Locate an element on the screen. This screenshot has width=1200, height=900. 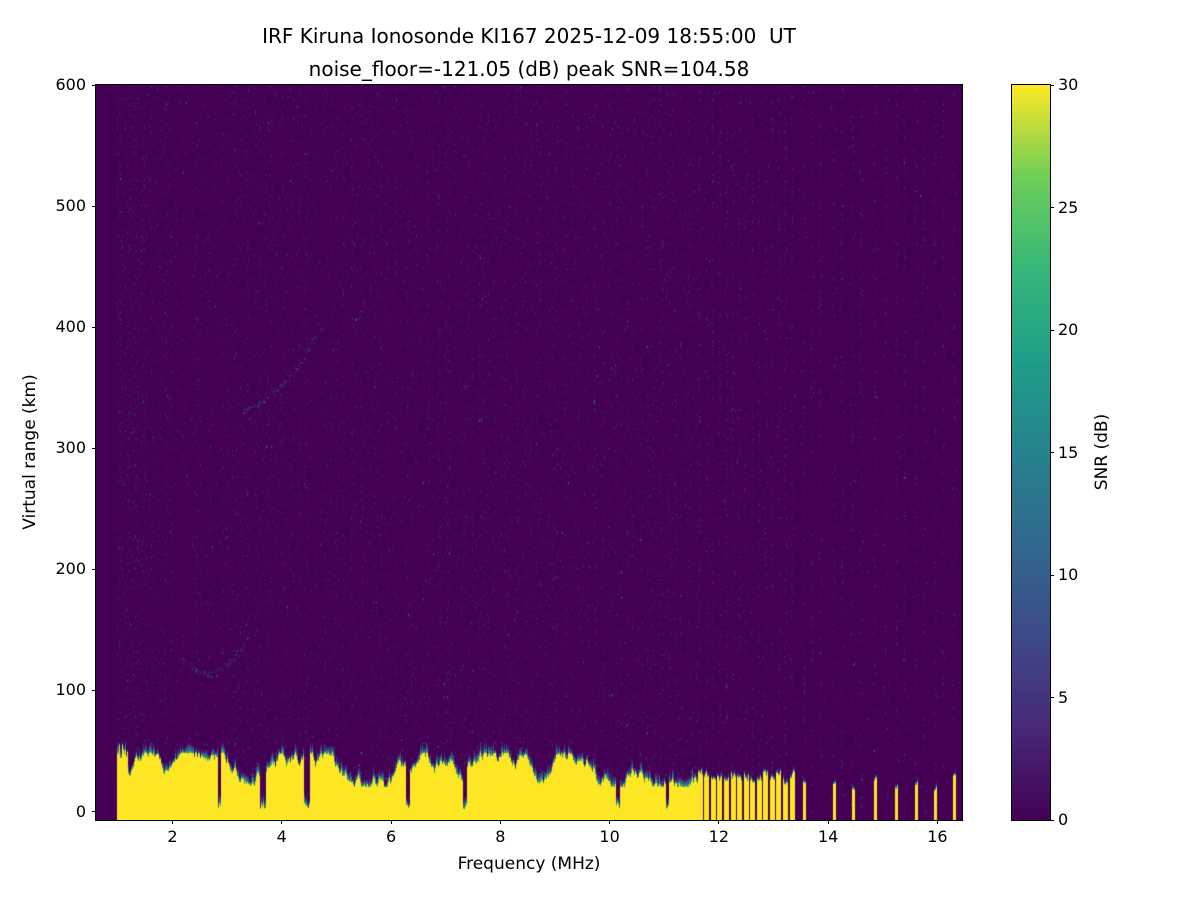
colorbar-tick-label: 5 is located at coordinates (1063, 697).